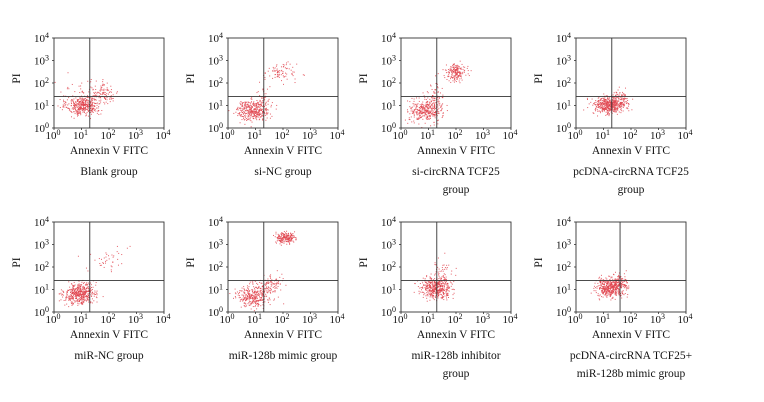 This screenshot has width=764, height=402. What do you see at coordinates (135, 319) in the screenshot?
I see `x-tick-label: 10³` at bounding box center [135, 319].